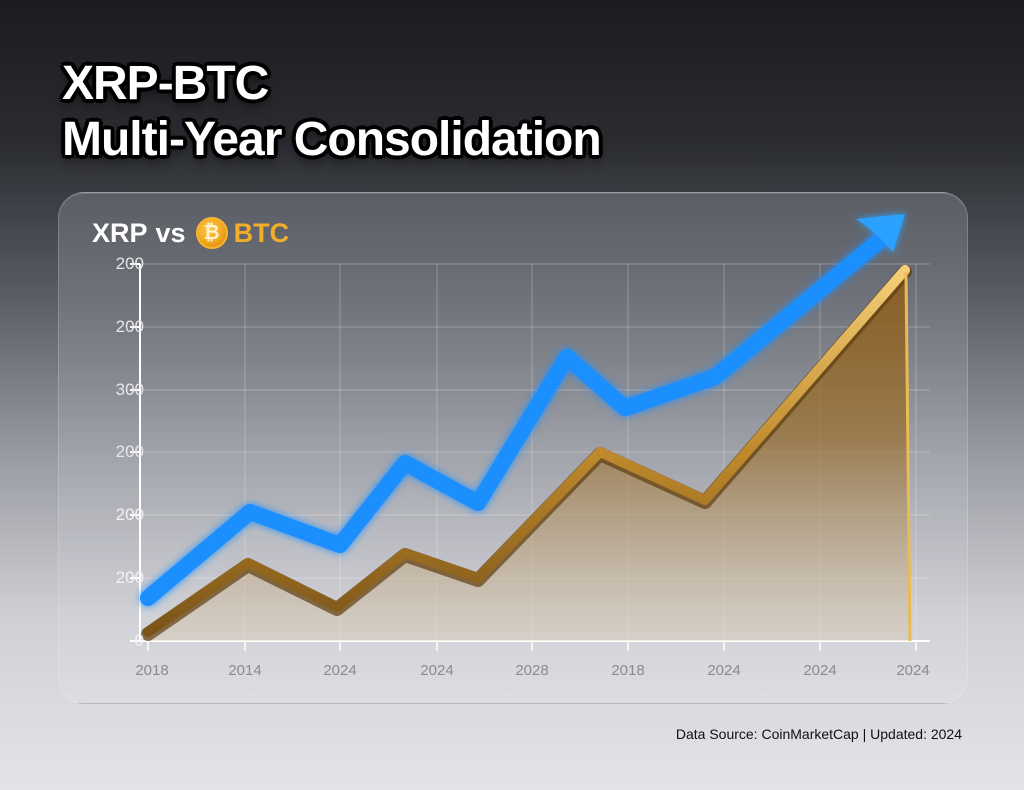  I want to click on y-tick-label: 300, so click(129, 389).